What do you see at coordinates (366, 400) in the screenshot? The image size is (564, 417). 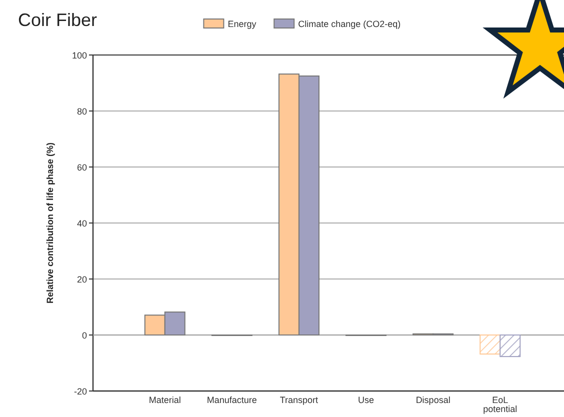 I see `x-tick-label: Use` at bounding box center [366, 400].